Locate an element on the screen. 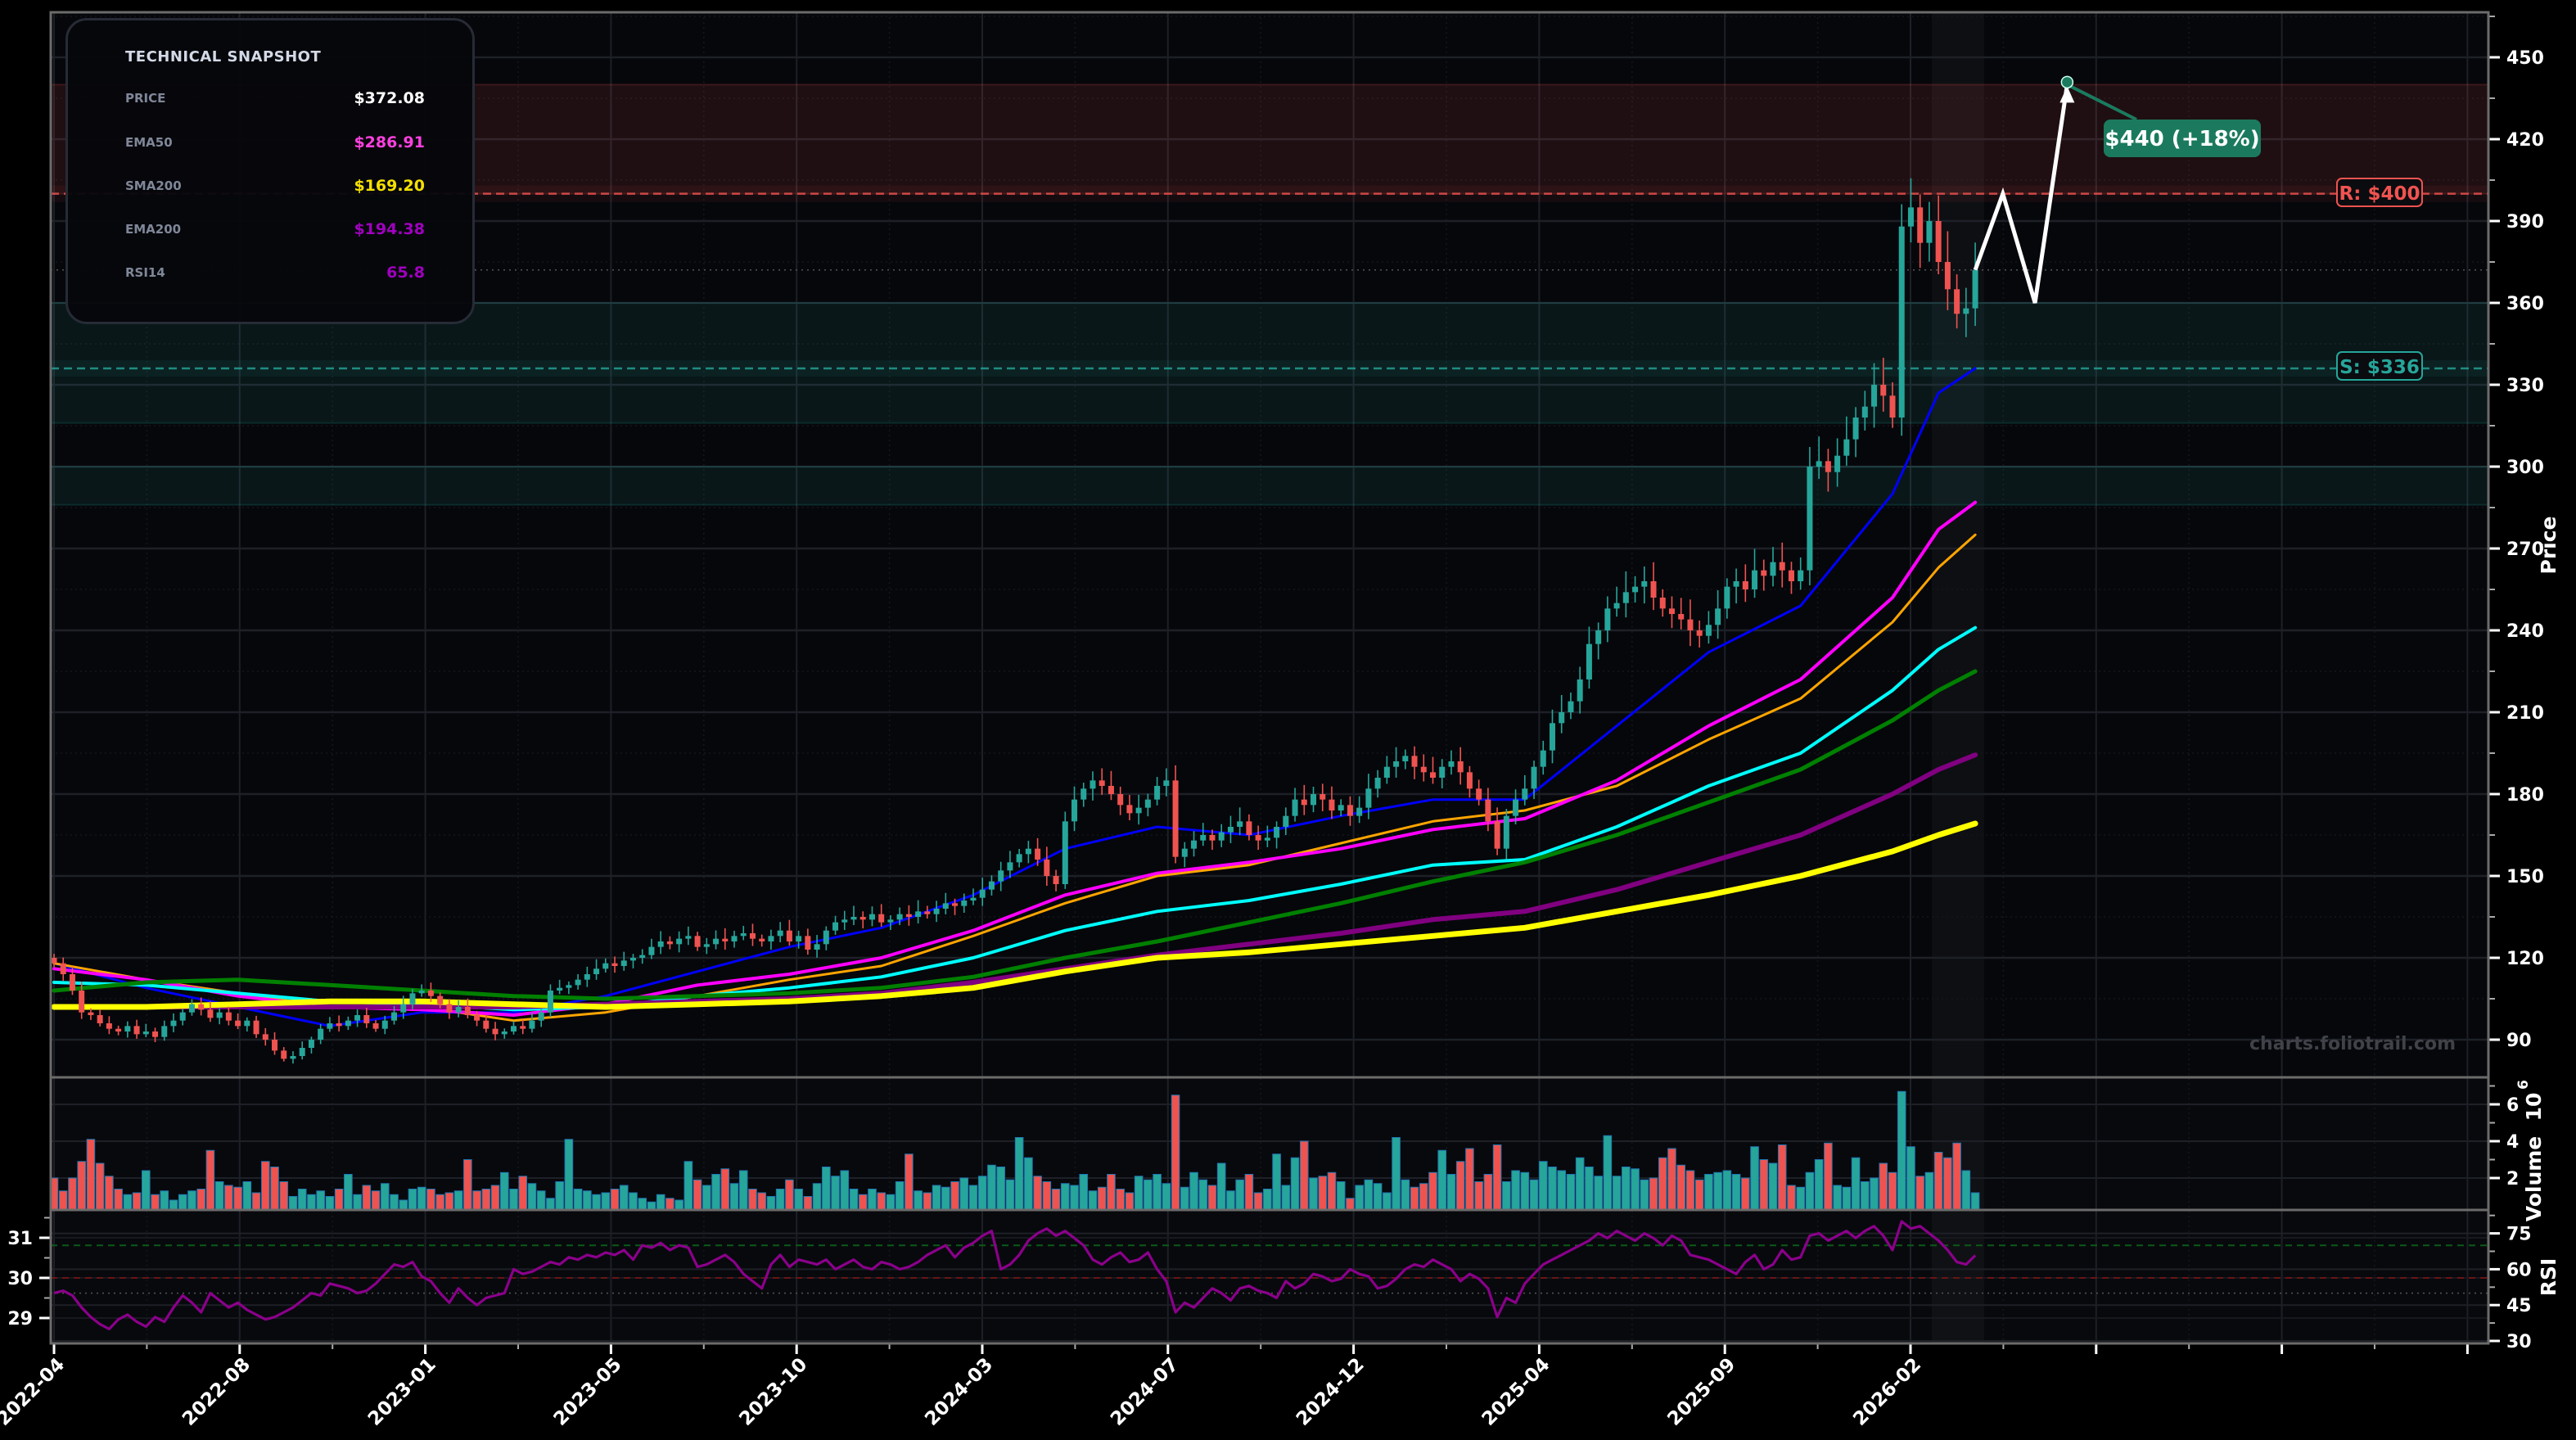 This screenshot has width=2576, height=1440. price-tick-label: 330 is located at coordinates (2525, 386).